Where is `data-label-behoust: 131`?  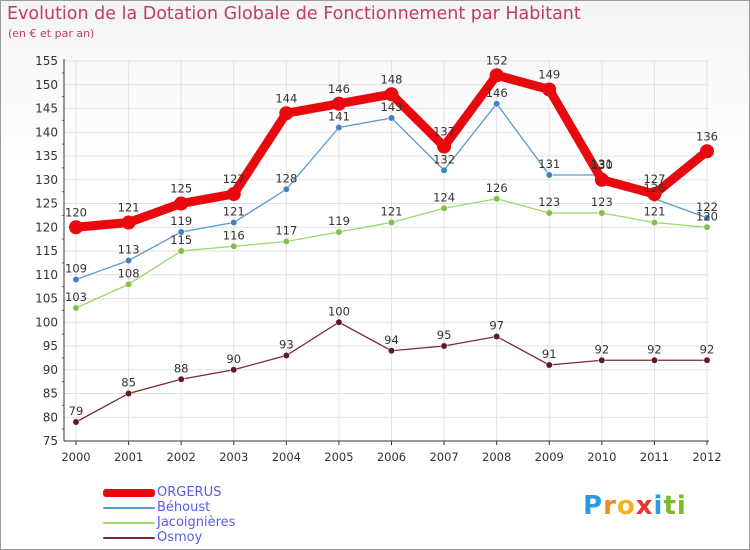 data-label-behoust: 131 is located at coordinates (549, 164).